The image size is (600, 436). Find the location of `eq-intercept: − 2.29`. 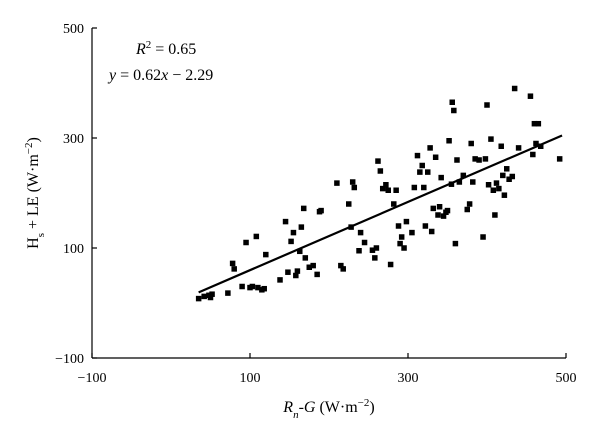

eq-intercept: − 2.29 is located at coordinates (190, 75).